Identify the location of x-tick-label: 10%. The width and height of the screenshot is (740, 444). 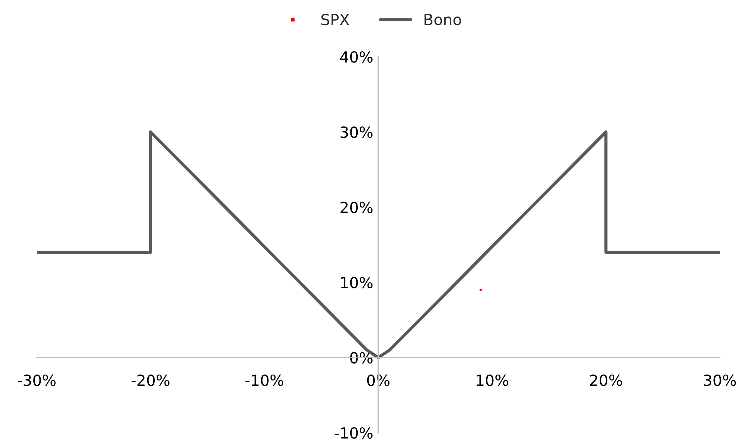
(492, 380).